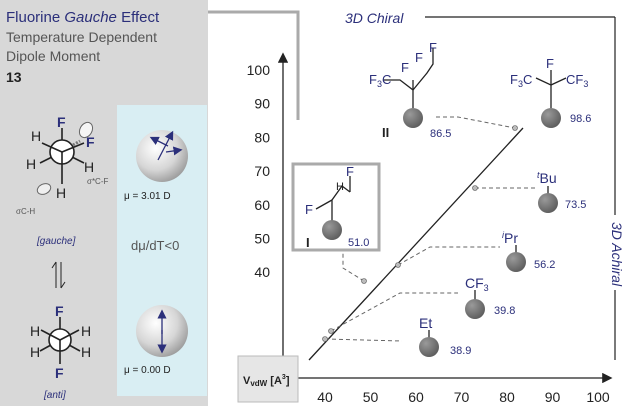 The height and width of the screenshot is (406, 623). I want to click on y-tick-label: 70, so click(262, 171).